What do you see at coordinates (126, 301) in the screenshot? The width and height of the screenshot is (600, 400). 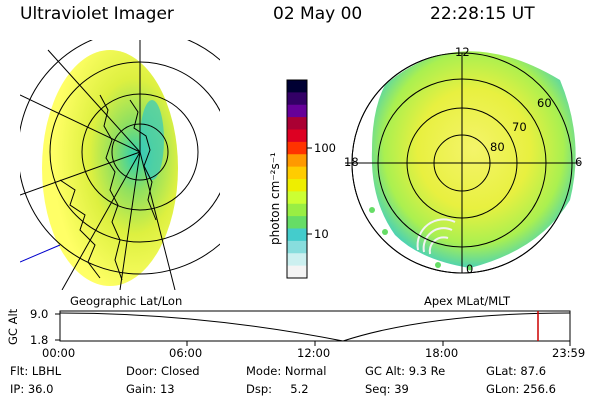 I see `left-panel-label: Geographic Lat/Lon` at bounding box center [126, 301].